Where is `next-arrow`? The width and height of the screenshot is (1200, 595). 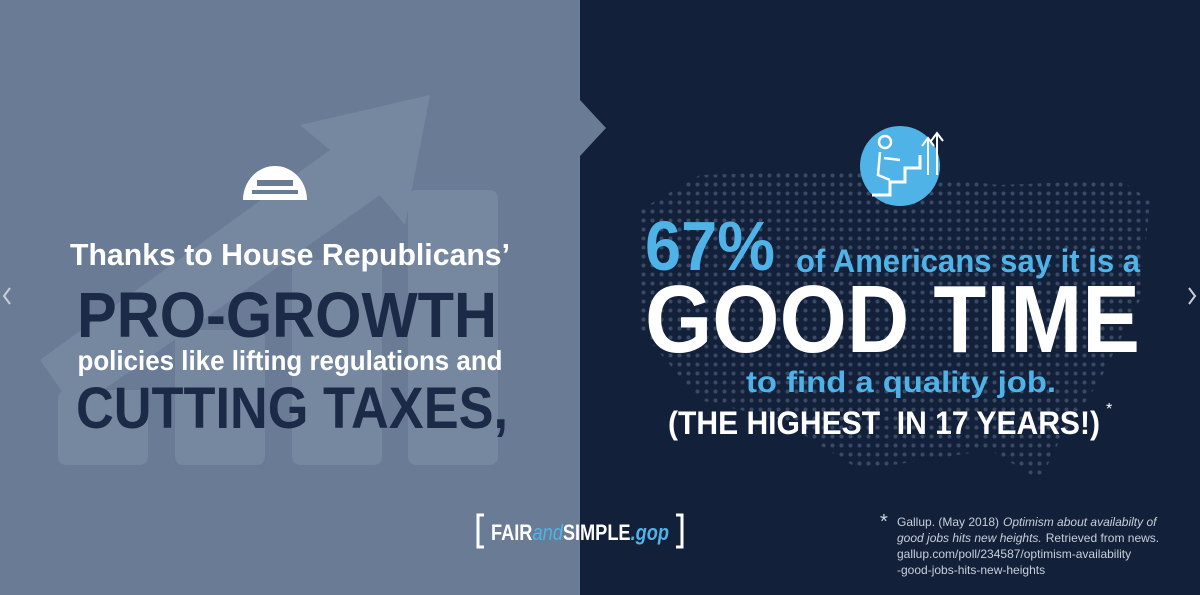
next-arrow is located at coordinates (1192, 296).